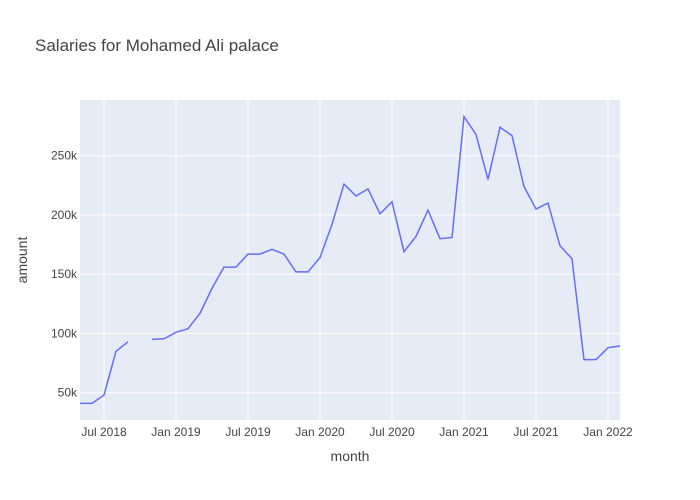 This screenshot has height=500, width=700. What do you see at coordinates (320, 432) in the screenshot?
I see `x-tick-label: Jan 2020` at bounding box center [320, 432].